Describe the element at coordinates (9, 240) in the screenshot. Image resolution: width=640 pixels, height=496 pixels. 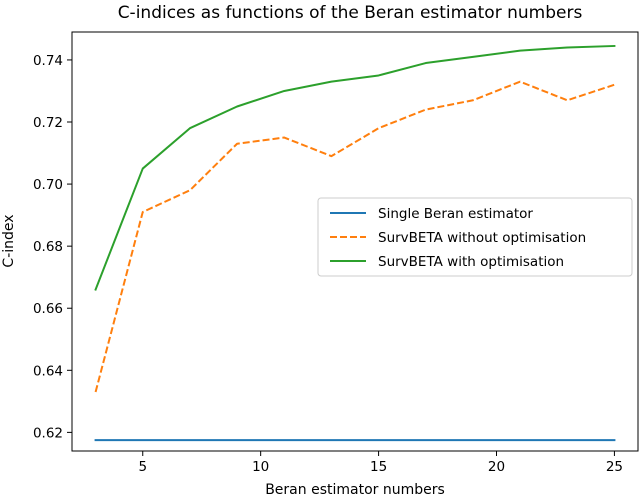
I see `y-axis-title: C-index` at that location.